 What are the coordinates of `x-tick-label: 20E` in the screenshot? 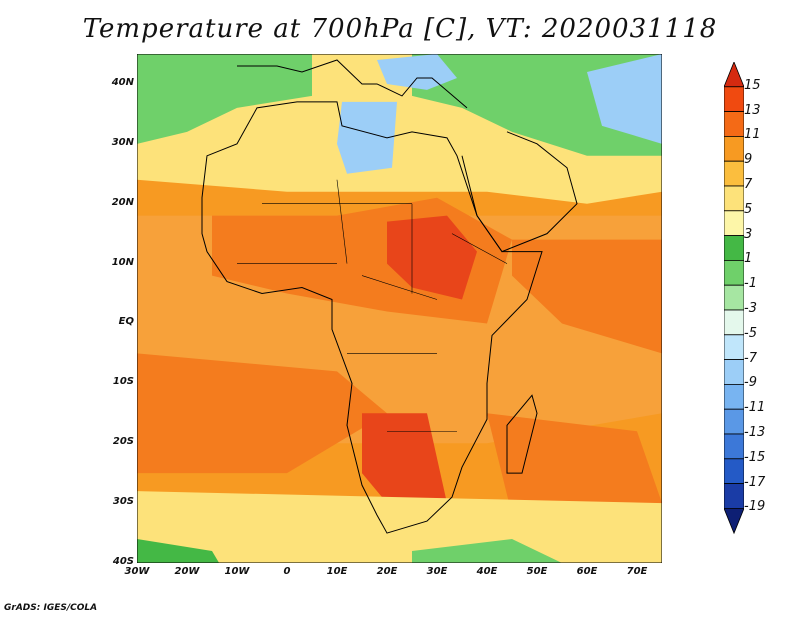 It's located at (387, 571).